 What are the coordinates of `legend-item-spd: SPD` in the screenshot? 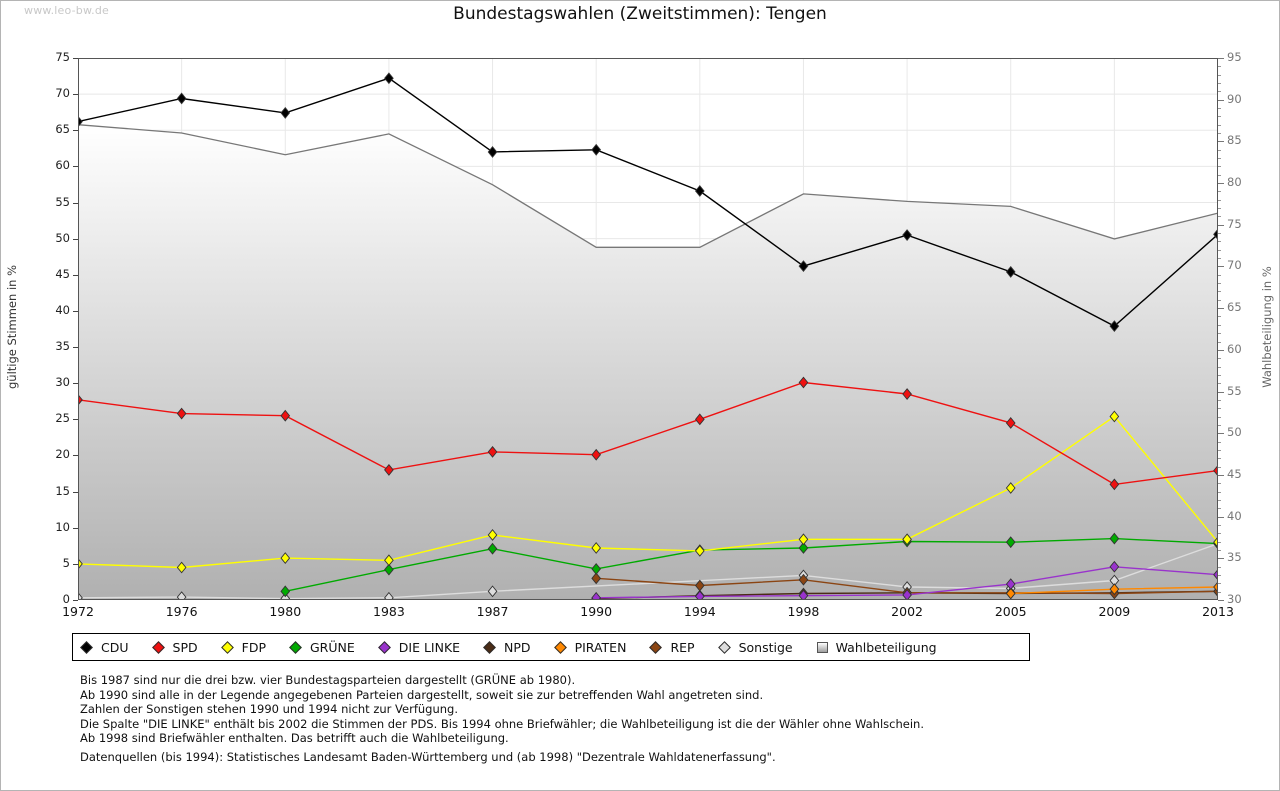 It's located at (184, 647).